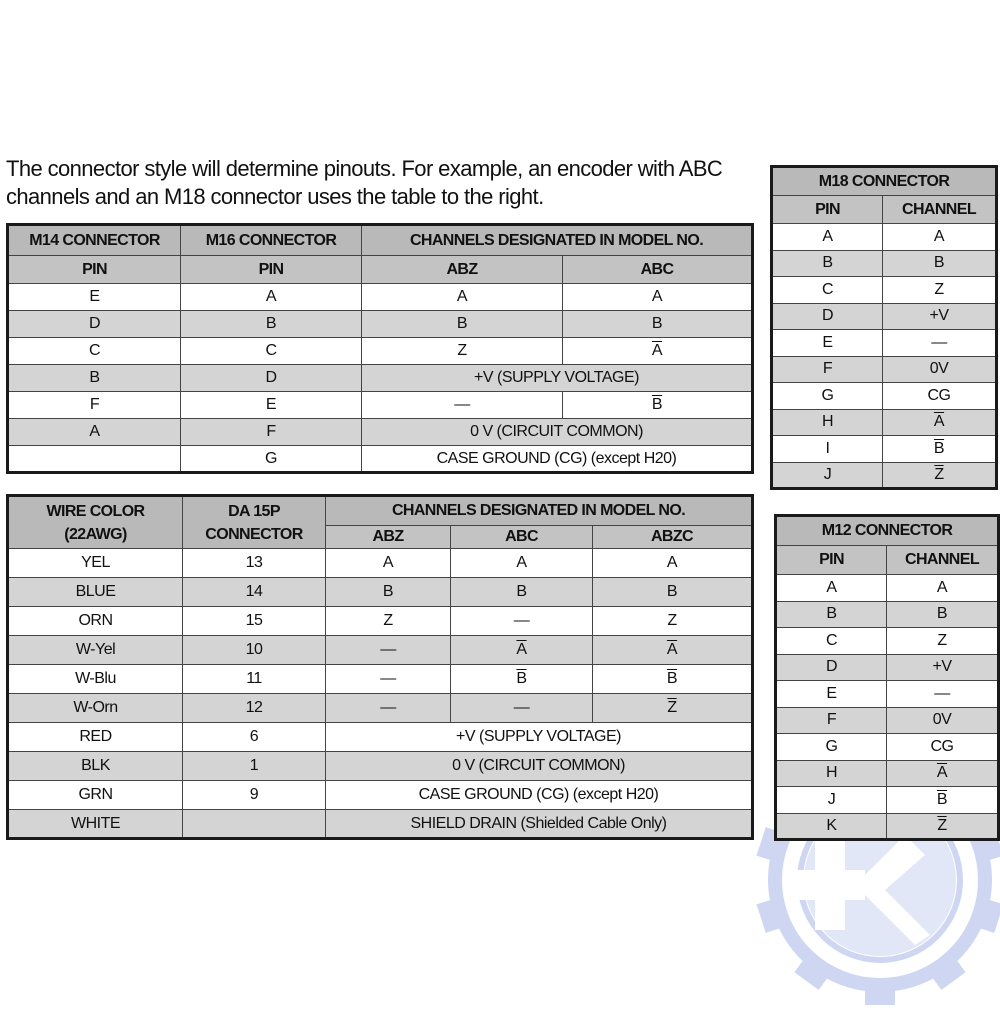 The height and width of the screenshot is (1015, 1000). What do you see at coordinates (254, 678) in the screenshot?
I see `cell-text: 11` at bounding box center [254, 678].